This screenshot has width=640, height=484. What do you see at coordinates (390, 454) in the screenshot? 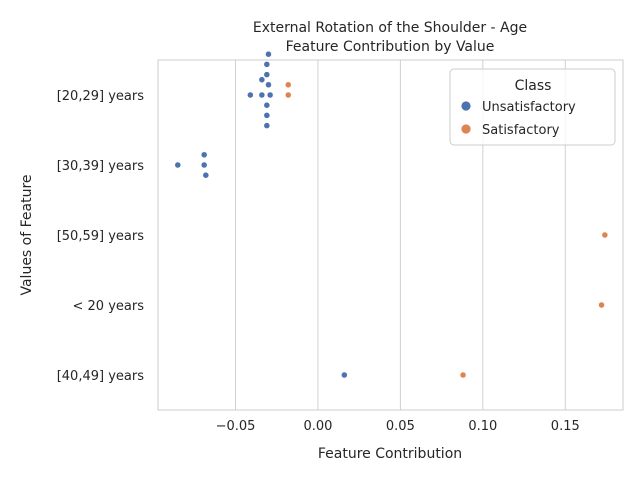
I see `x-axis-title: Feature Contribution` at bounding box center [390, 454].